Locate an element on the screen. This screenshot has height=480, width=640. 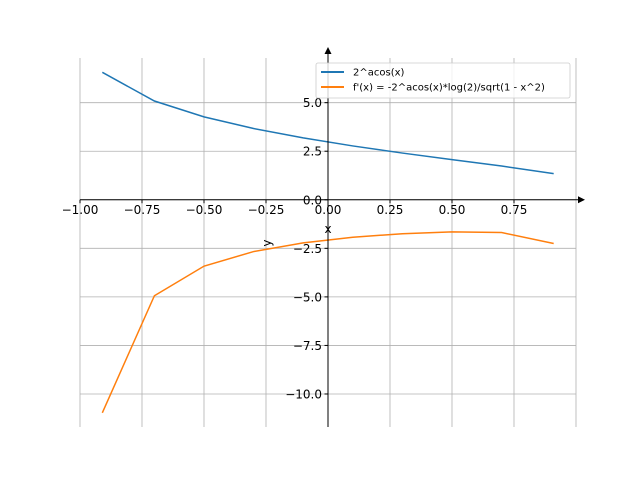
x-tick-label: −0.75 is located at coordinates (142, 210).